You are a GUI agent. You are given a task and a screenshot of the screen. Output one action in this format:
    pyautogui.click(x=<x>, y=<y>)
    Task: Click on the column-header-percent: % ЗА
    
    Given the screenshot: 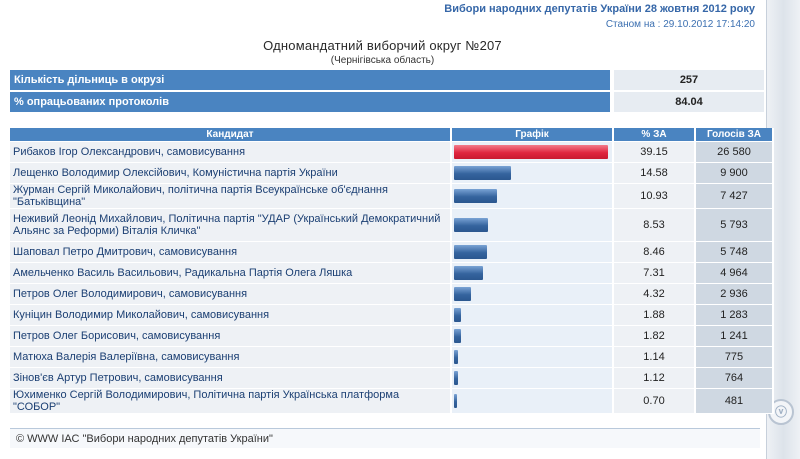 What is the action you would take?
    pyautogui.click(x=654, y=135)
    